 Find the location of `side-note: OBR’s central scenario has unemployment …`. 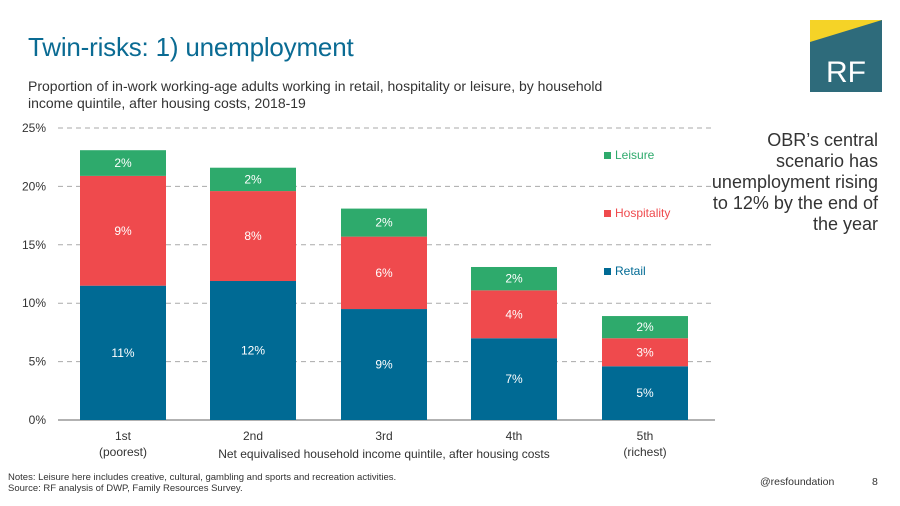

side-note: OBR’s central scenario has unemployment … is located at coordinates (794, 182).